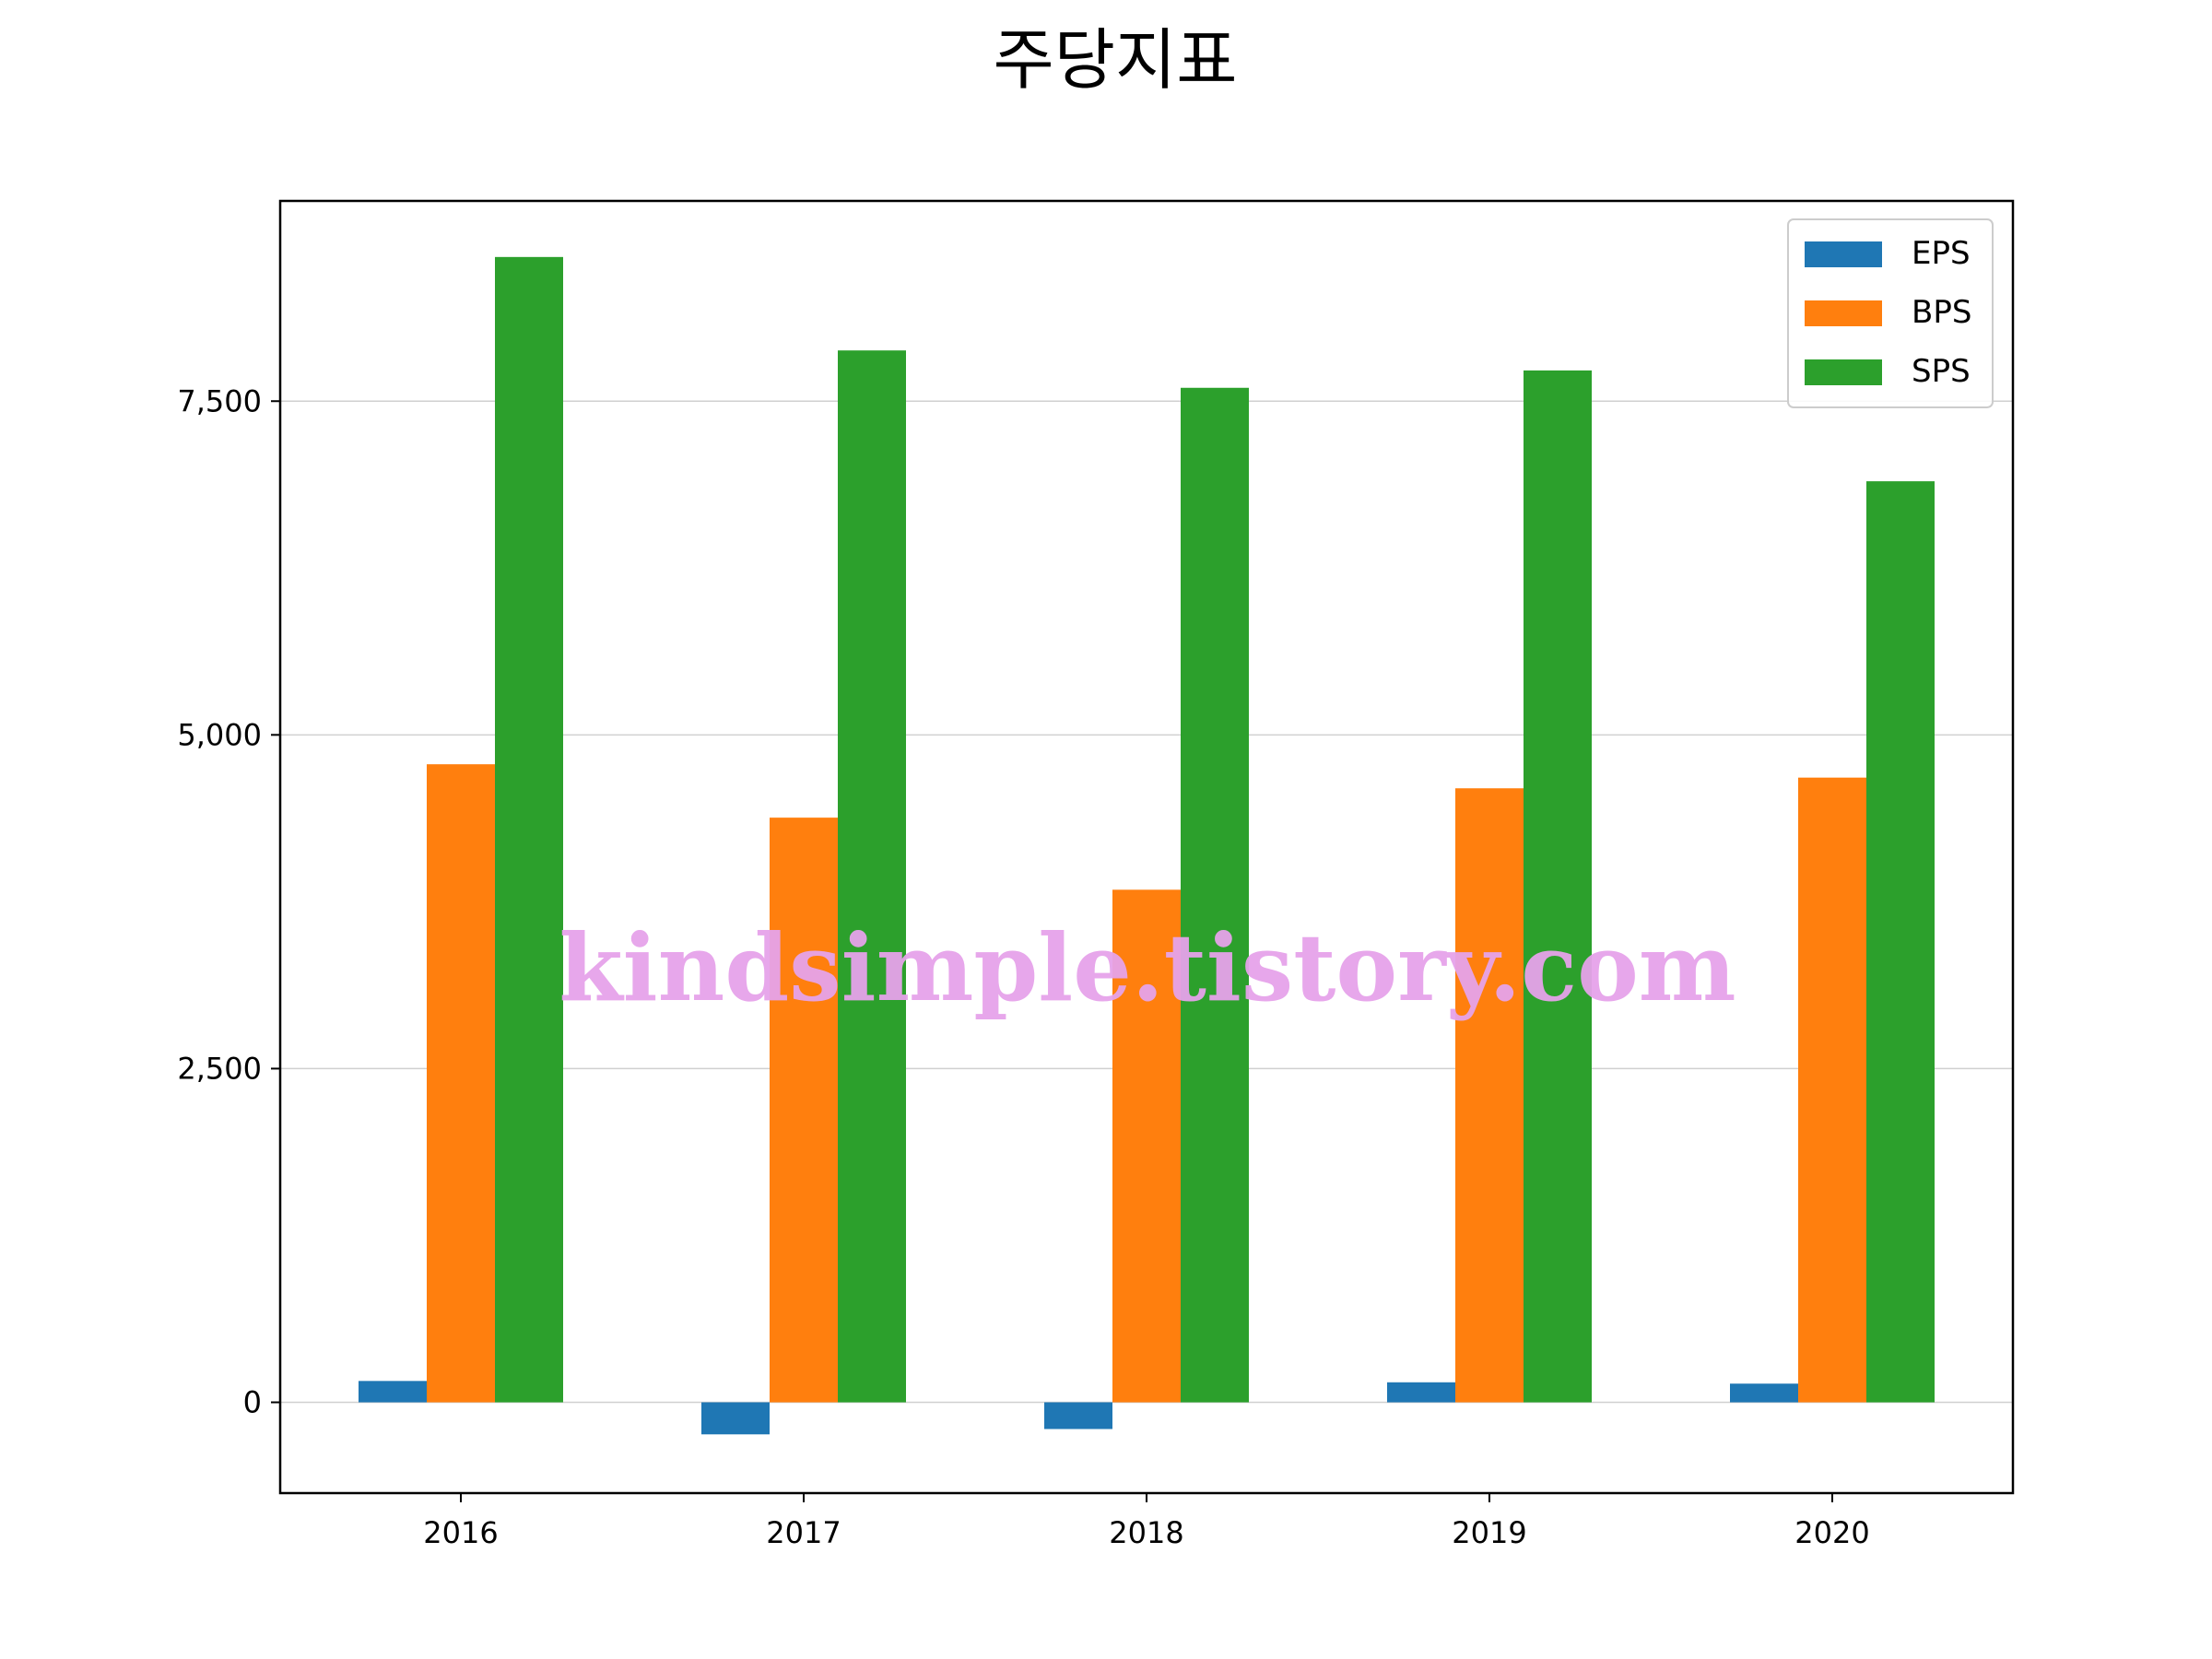 The width and height of the screenshot is (2212, 1659). Describe the element at coordinates (219, 1068) in the screenshot. I see `y-tick-label: 2,500` at that location.